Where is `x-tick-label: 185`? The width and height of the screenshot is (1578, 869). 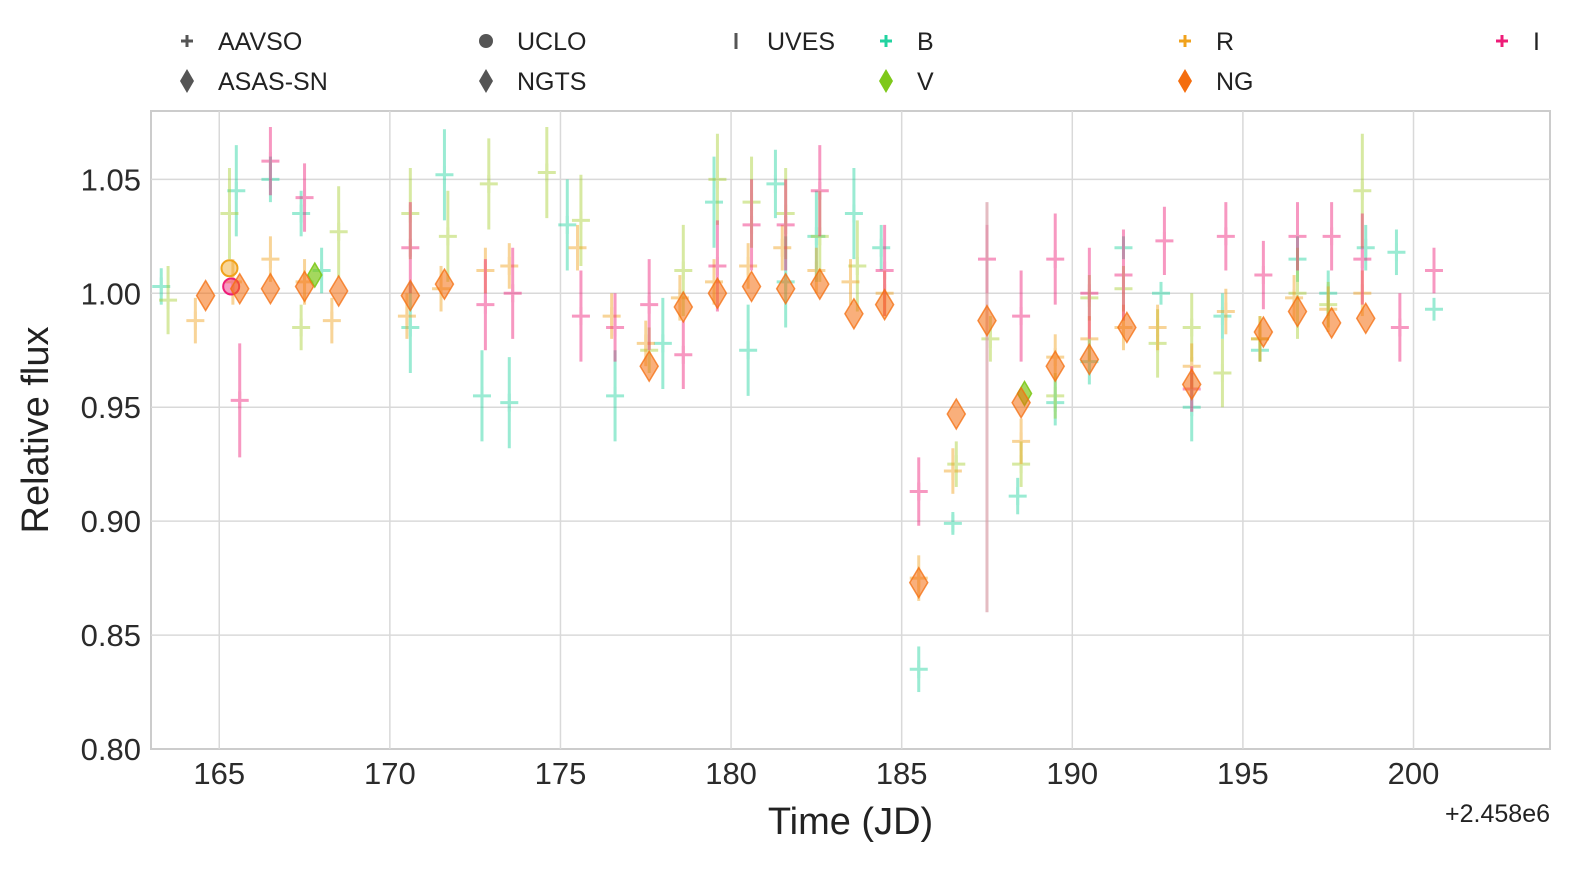
x-tick-label: 185 is located at coordinates (902, 773).